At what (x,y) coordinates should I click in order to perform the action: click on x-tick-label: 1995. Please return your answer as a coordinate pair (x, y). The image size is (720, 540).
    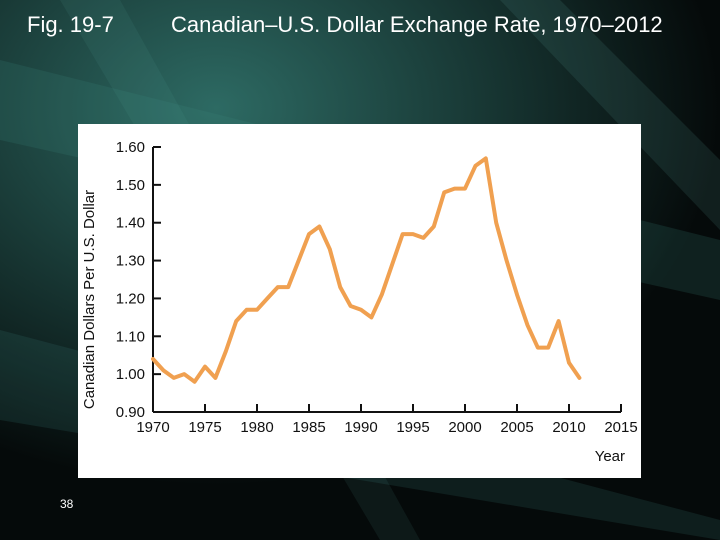
    Looking at the image, I should click on (412, 427).